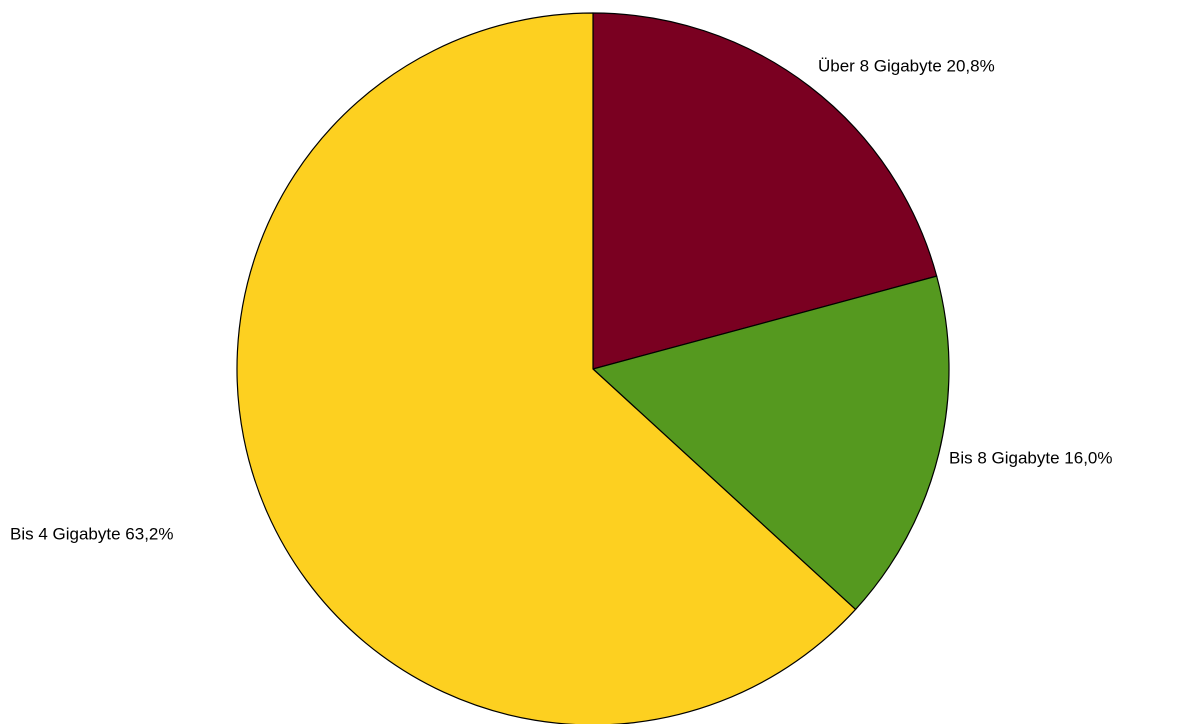 This screenshot has width=1202, height=724. I want to click on pie-label-ueber-8-gigabyte: Über 8 Gigabyte 20,8%, so click(906, 65).